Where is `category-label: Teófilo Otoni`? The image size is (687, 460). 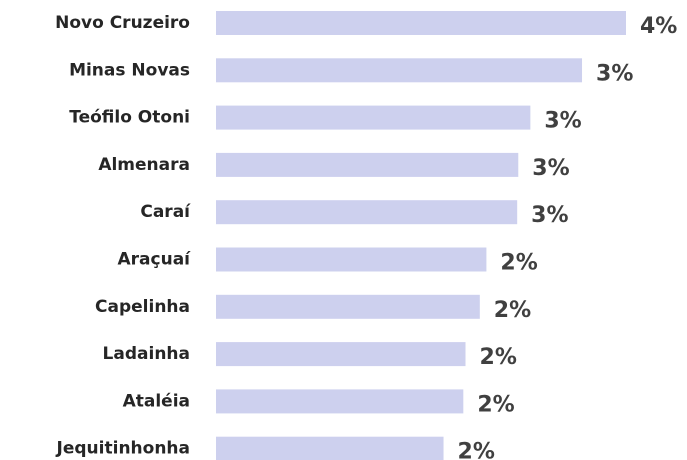
category-label: Teófilo Otoni is located at coordinates (129, 118).